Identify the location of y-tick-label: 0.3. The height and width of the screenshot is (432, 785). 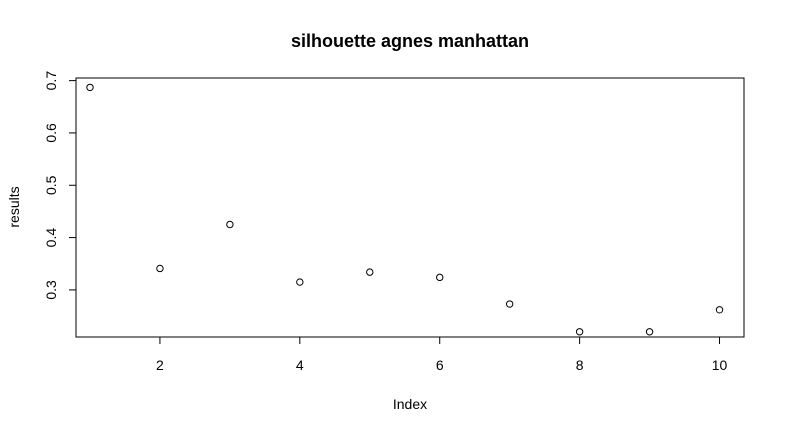
(51, 290).